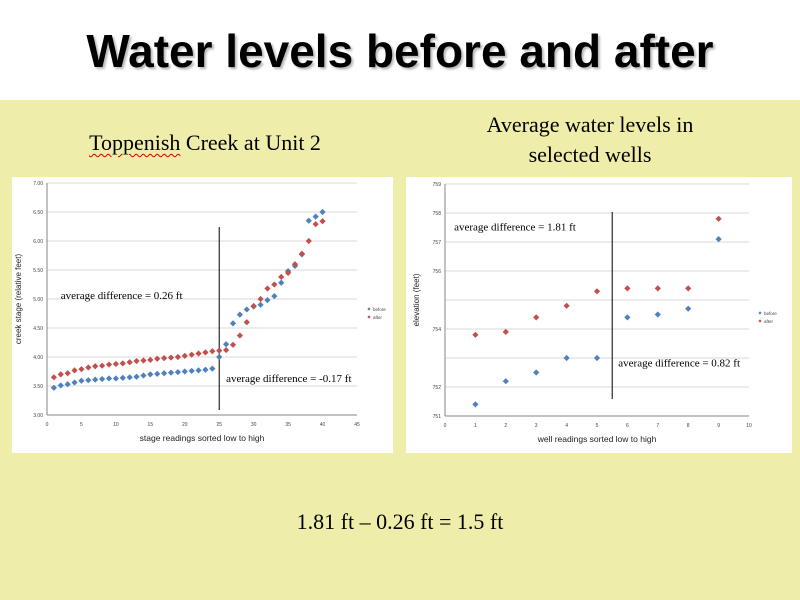  What do you see at coordinates (505, 426) in the screenshot?
I see `x-tick-label: 2` at bounding box center [505, 426].